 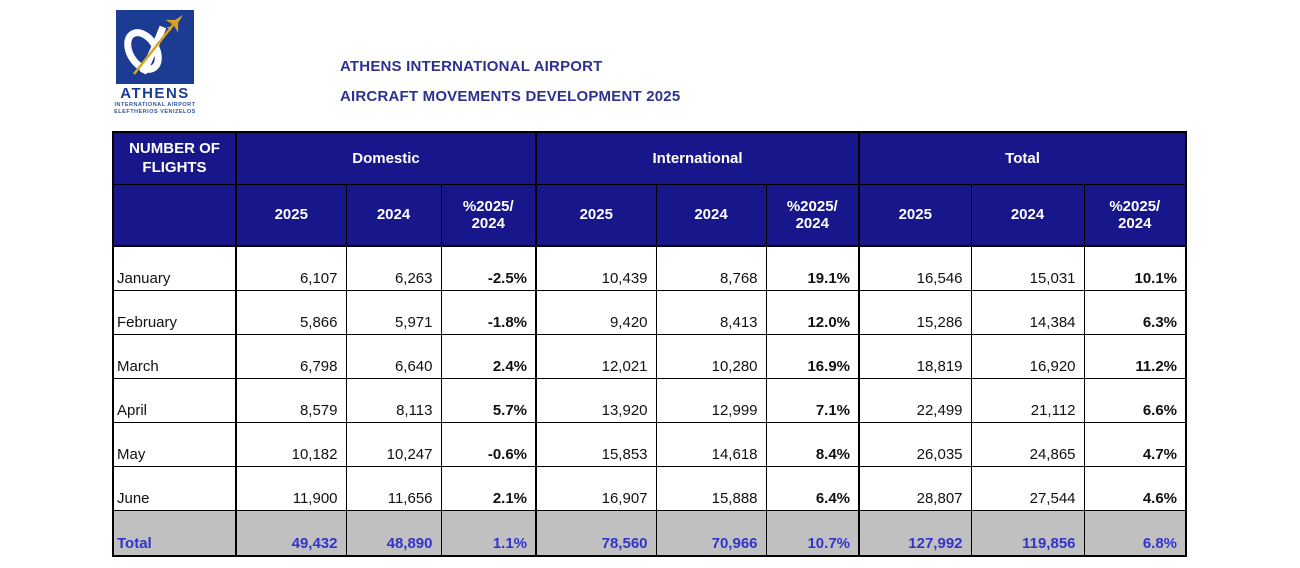 I want to click on month-cell: February, so click(x=174, y=312).